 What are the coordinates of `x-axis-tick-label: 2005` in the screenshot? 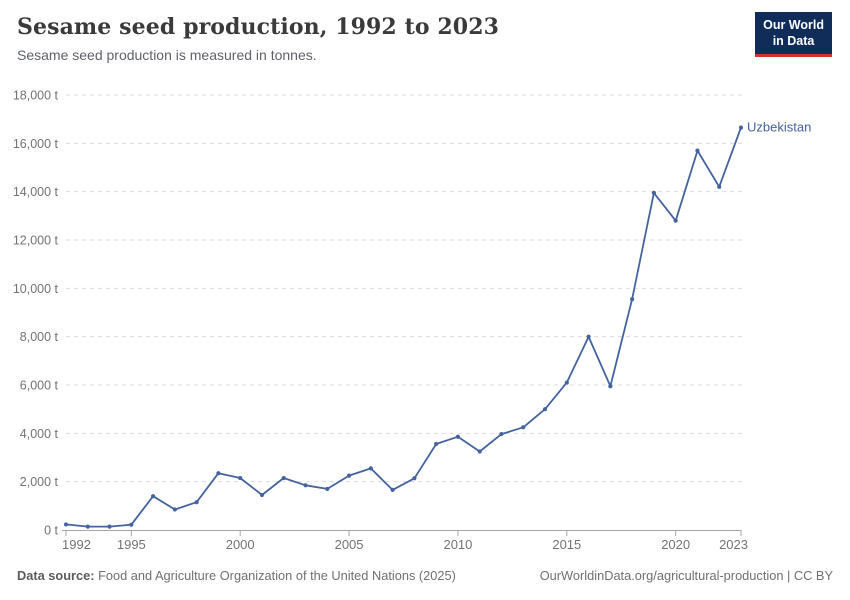 It's located at (349, 544).